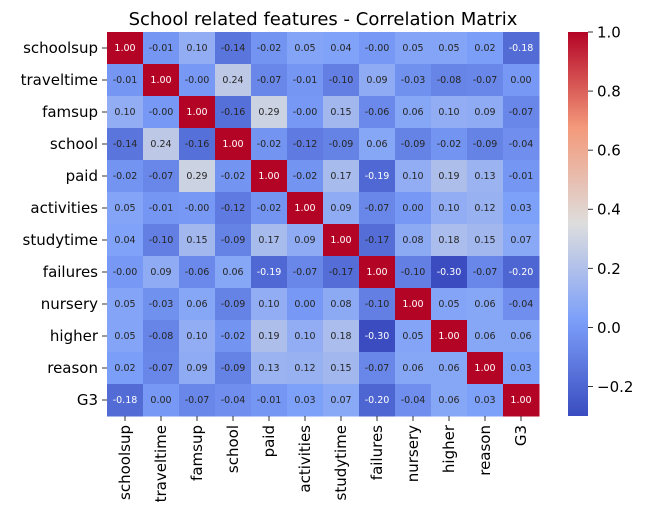 This screenshot has height=523, width=645. What do you see at coordinates (160, 400) in the screenshot?
I see `cell-value-label: 0.00` at bounding box center [160, 400].